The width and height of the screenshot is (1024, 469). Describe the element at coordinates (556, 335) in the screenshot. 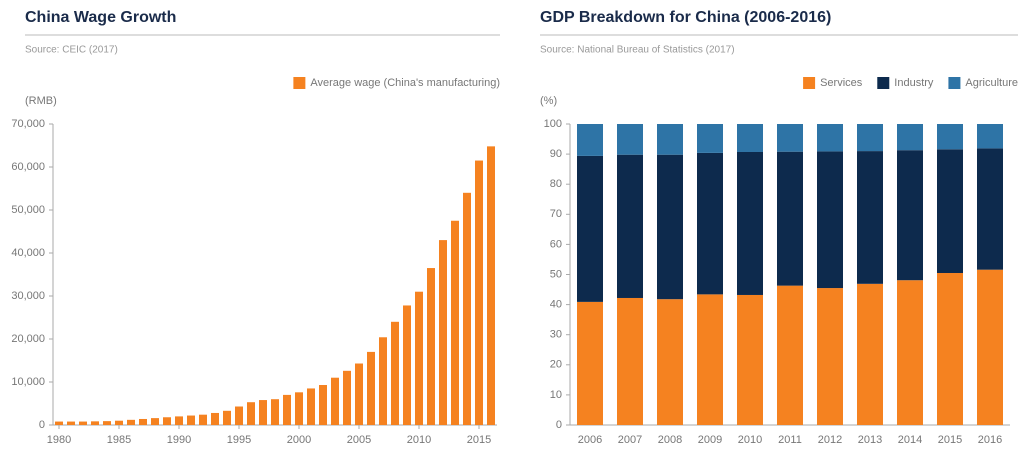

I see `y-tick-label: 30` at that location.